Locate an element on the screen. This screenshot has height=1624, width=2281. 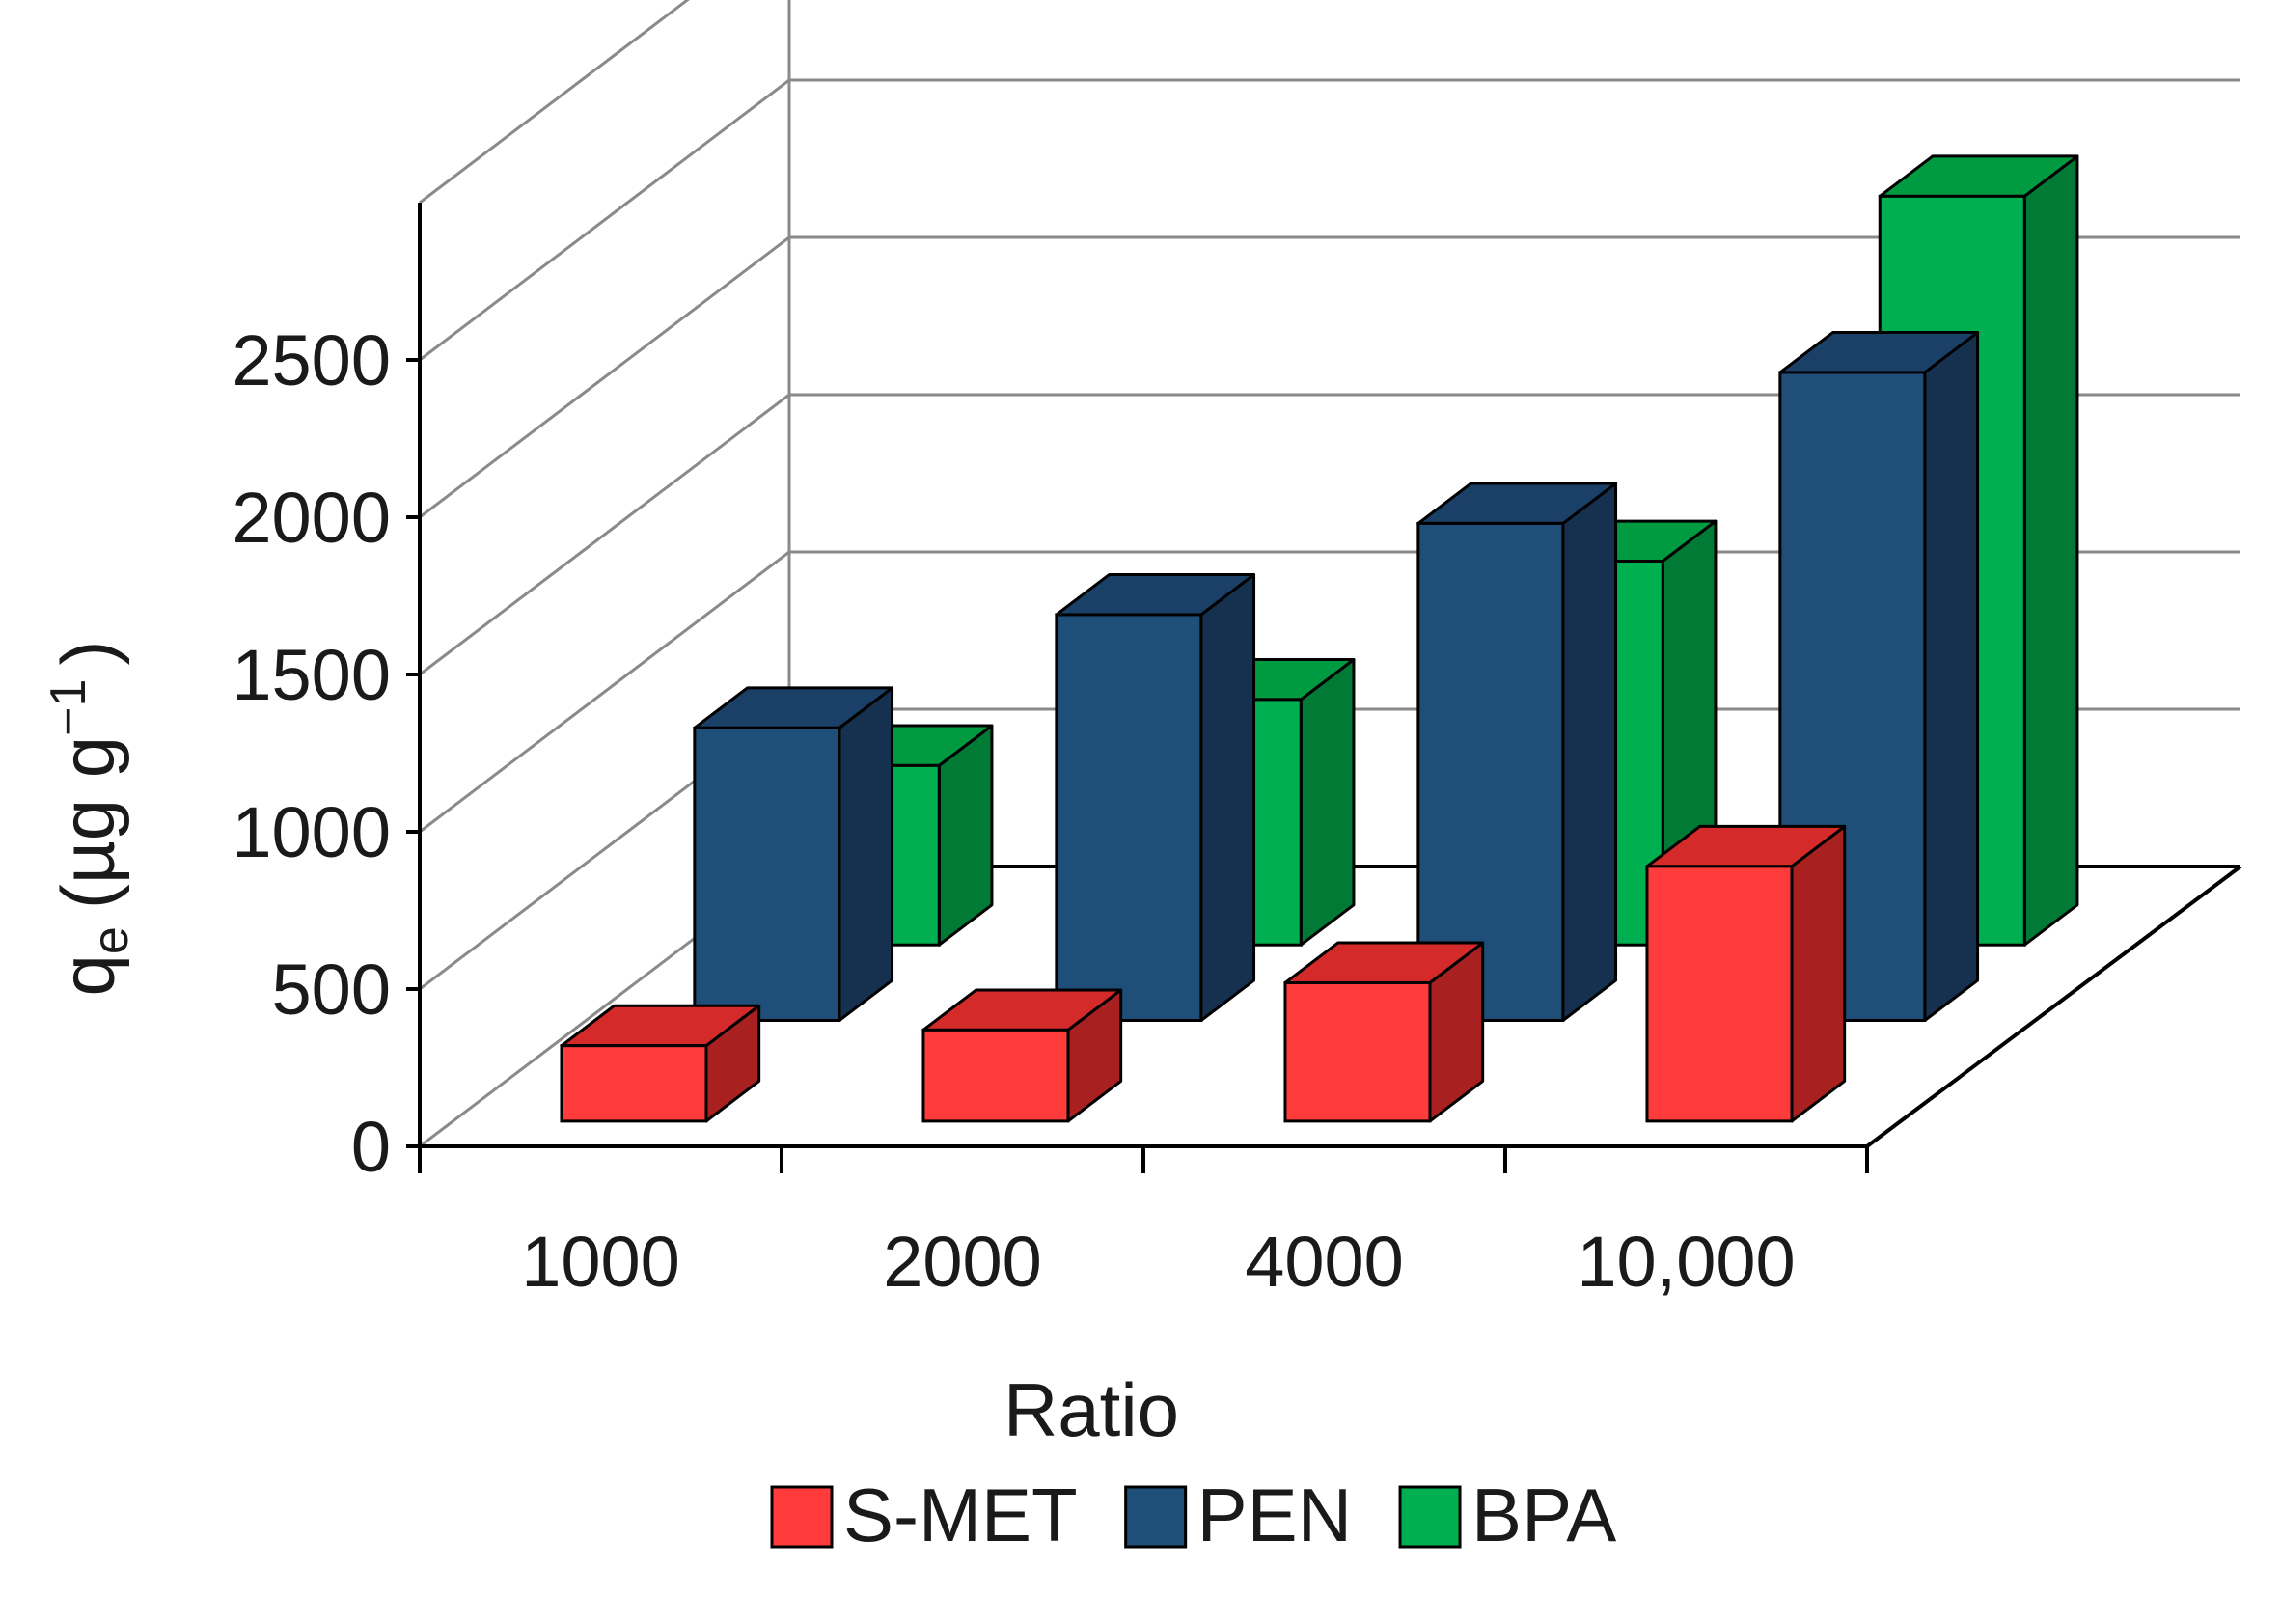
y-axis-title-superscript: −1 is located at coordinates (68, 708).